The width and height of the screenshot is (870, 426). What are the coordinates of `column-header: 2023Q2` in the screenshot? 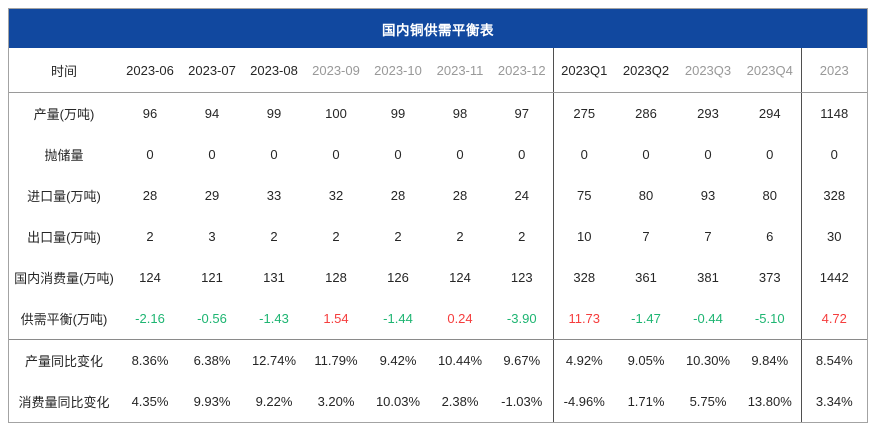 It's located at (646, 70).